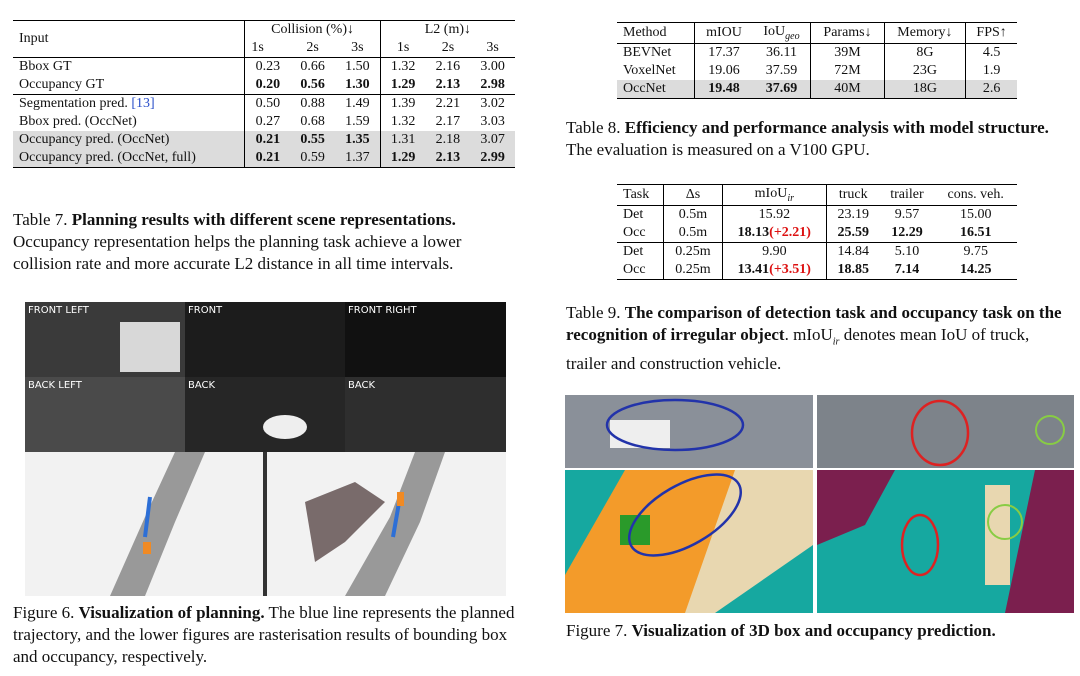 The width and height of the screenshot is (1080, 676). What do you see at coordinates (693, 251) in the screenshot?
I see `cell-text: 0.25m` at bounding box center [693, 251].